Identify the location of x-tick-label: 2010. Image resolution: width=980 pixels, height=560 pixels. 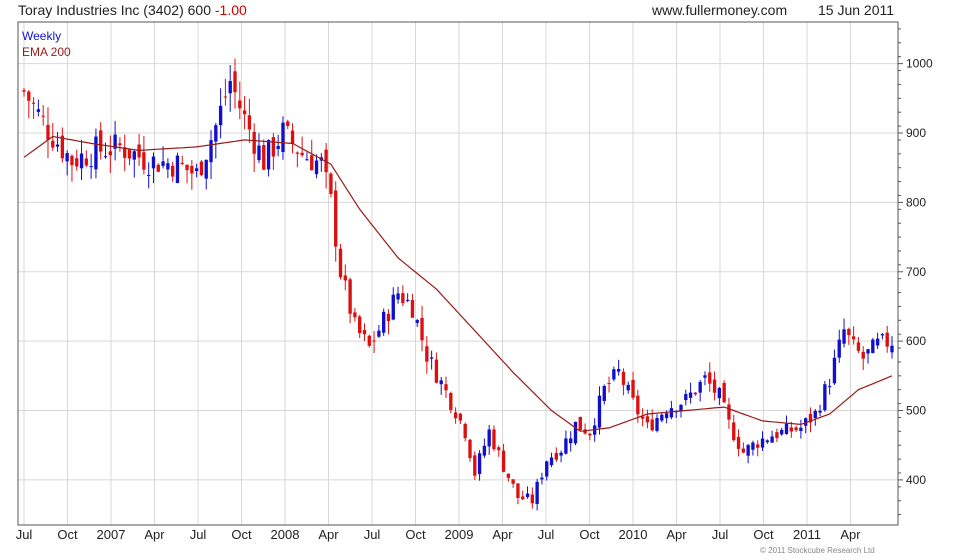
(633, 534).